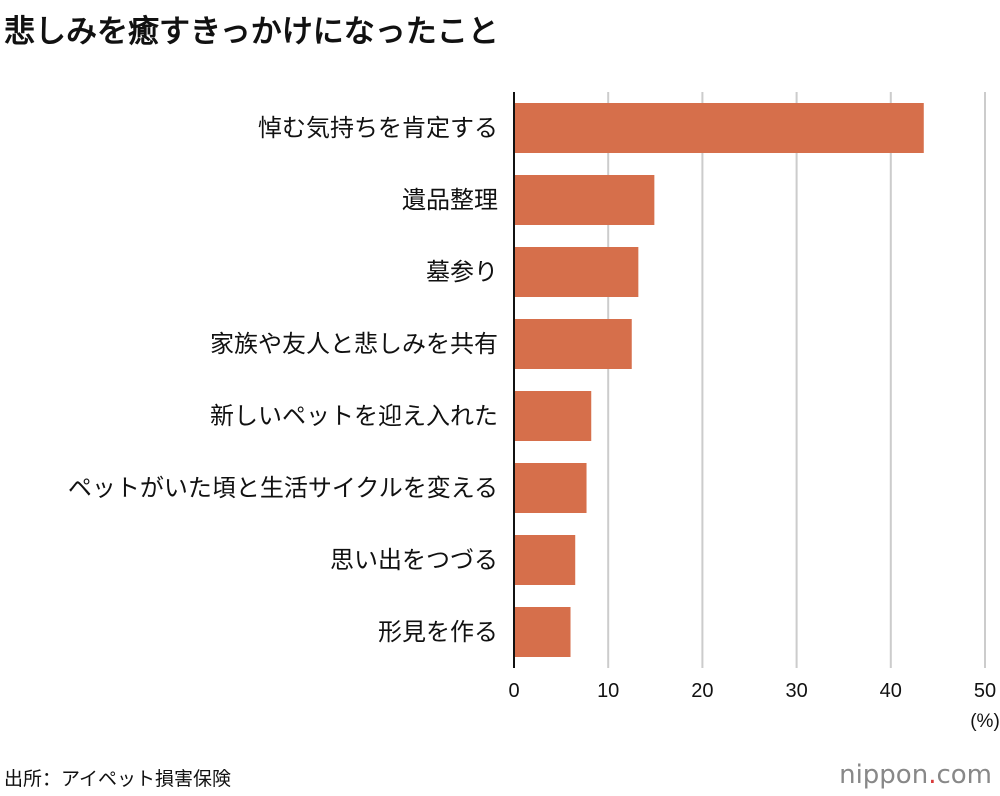 This screenshot has height=796, width=1000. What do you see at coordinates (450, 200) in the screenshot?
I see `category-label: 遺品整理` at bounding box center [450, 200].